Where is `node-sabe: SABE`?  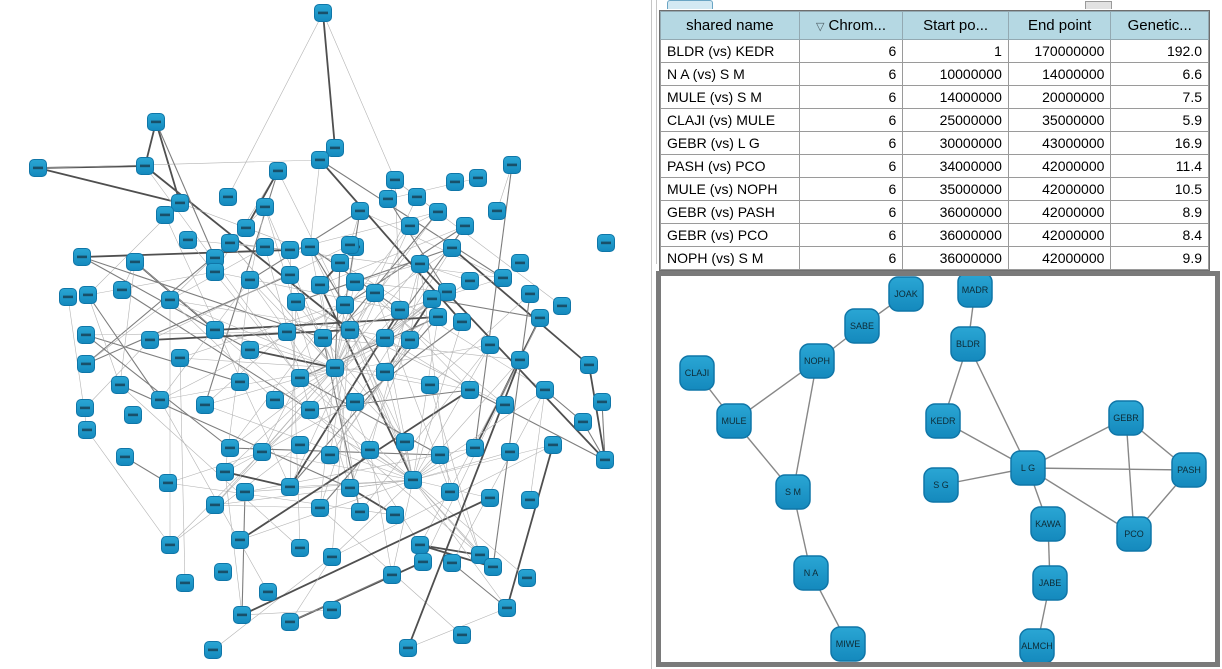
node-sabe: SABE is located at coordinates (862, 326).